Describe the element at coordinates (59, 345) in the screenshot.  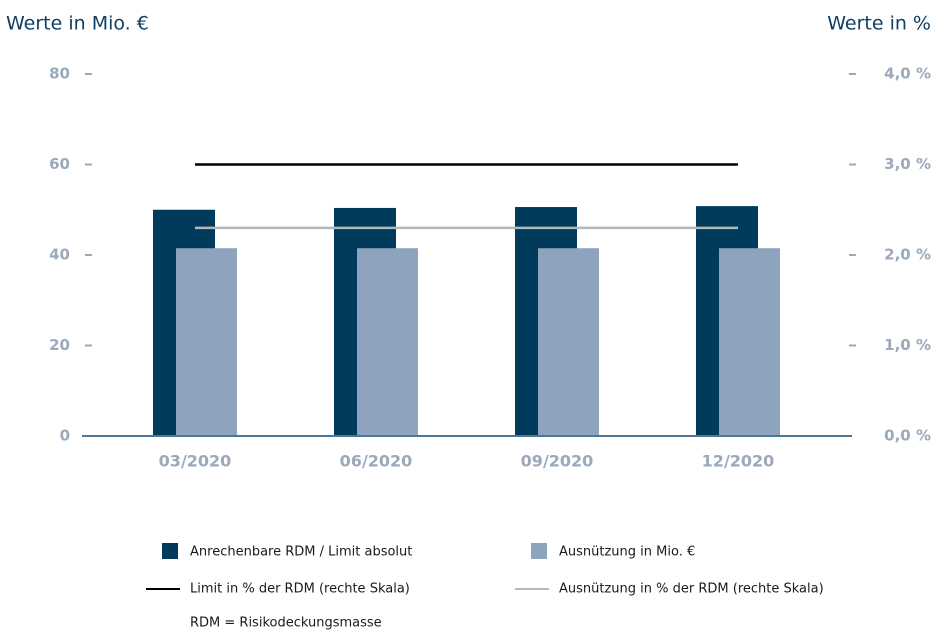
I see `y-tick-label: 20` at that location.